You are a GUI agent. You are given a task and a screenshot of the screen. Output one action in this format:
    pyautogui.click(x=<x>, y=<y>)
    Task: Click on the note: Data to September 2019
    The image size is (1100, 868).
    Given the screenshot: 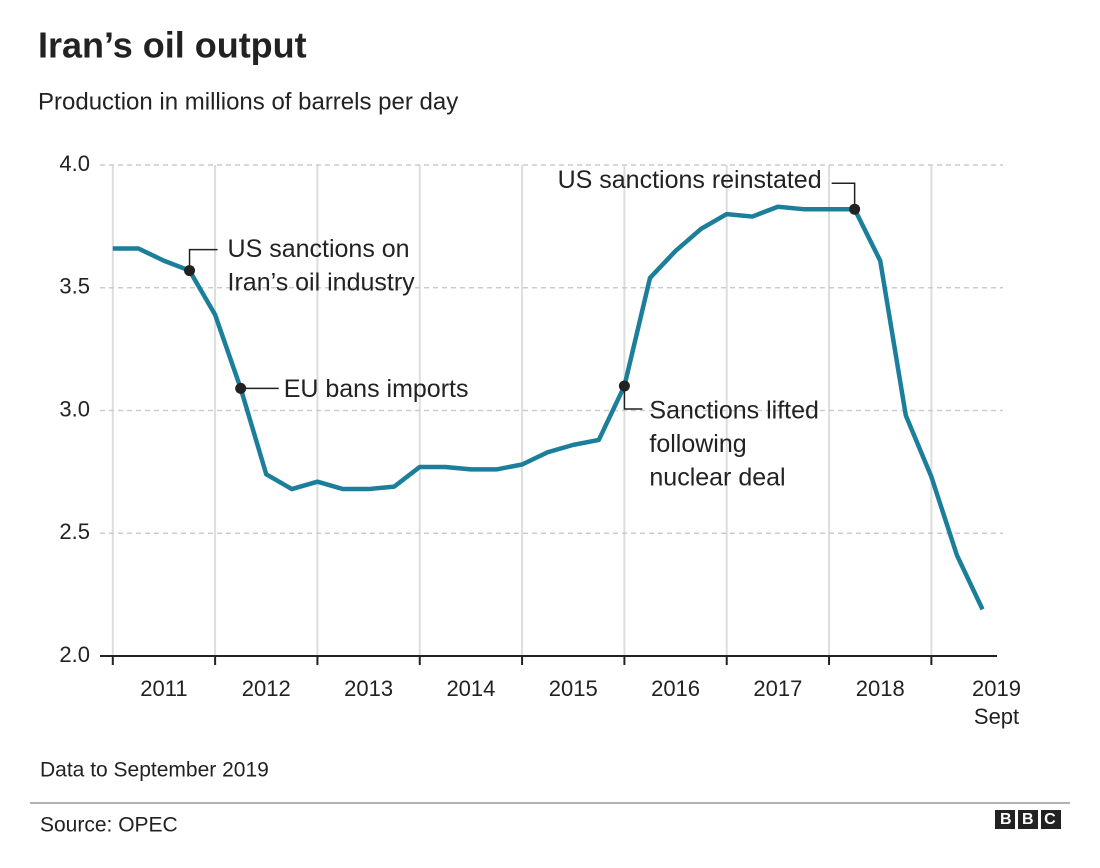 What is the action you would take?
    pyautogui.click(x=154, y=770)
    